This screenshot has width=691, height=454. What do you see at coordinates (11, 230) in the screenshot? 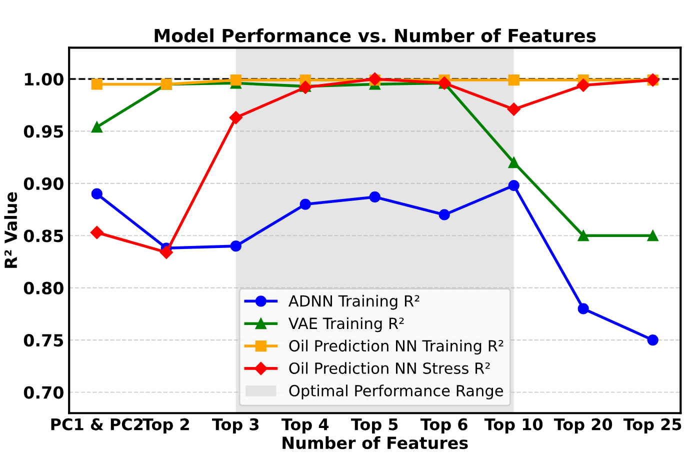
I see `y-axis-title: R² Value` at bounding box center [11, 230].